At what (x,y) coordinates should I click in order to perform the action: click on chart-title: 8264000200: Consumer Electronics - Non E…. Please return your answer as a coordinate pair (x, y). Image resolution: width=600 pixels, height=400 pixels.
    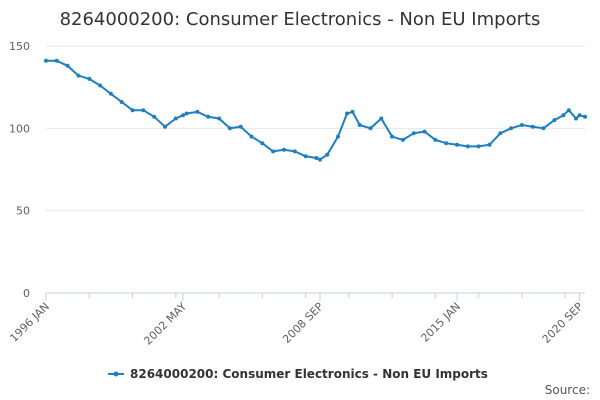
    Looking at the image, I should click on (300, 19).